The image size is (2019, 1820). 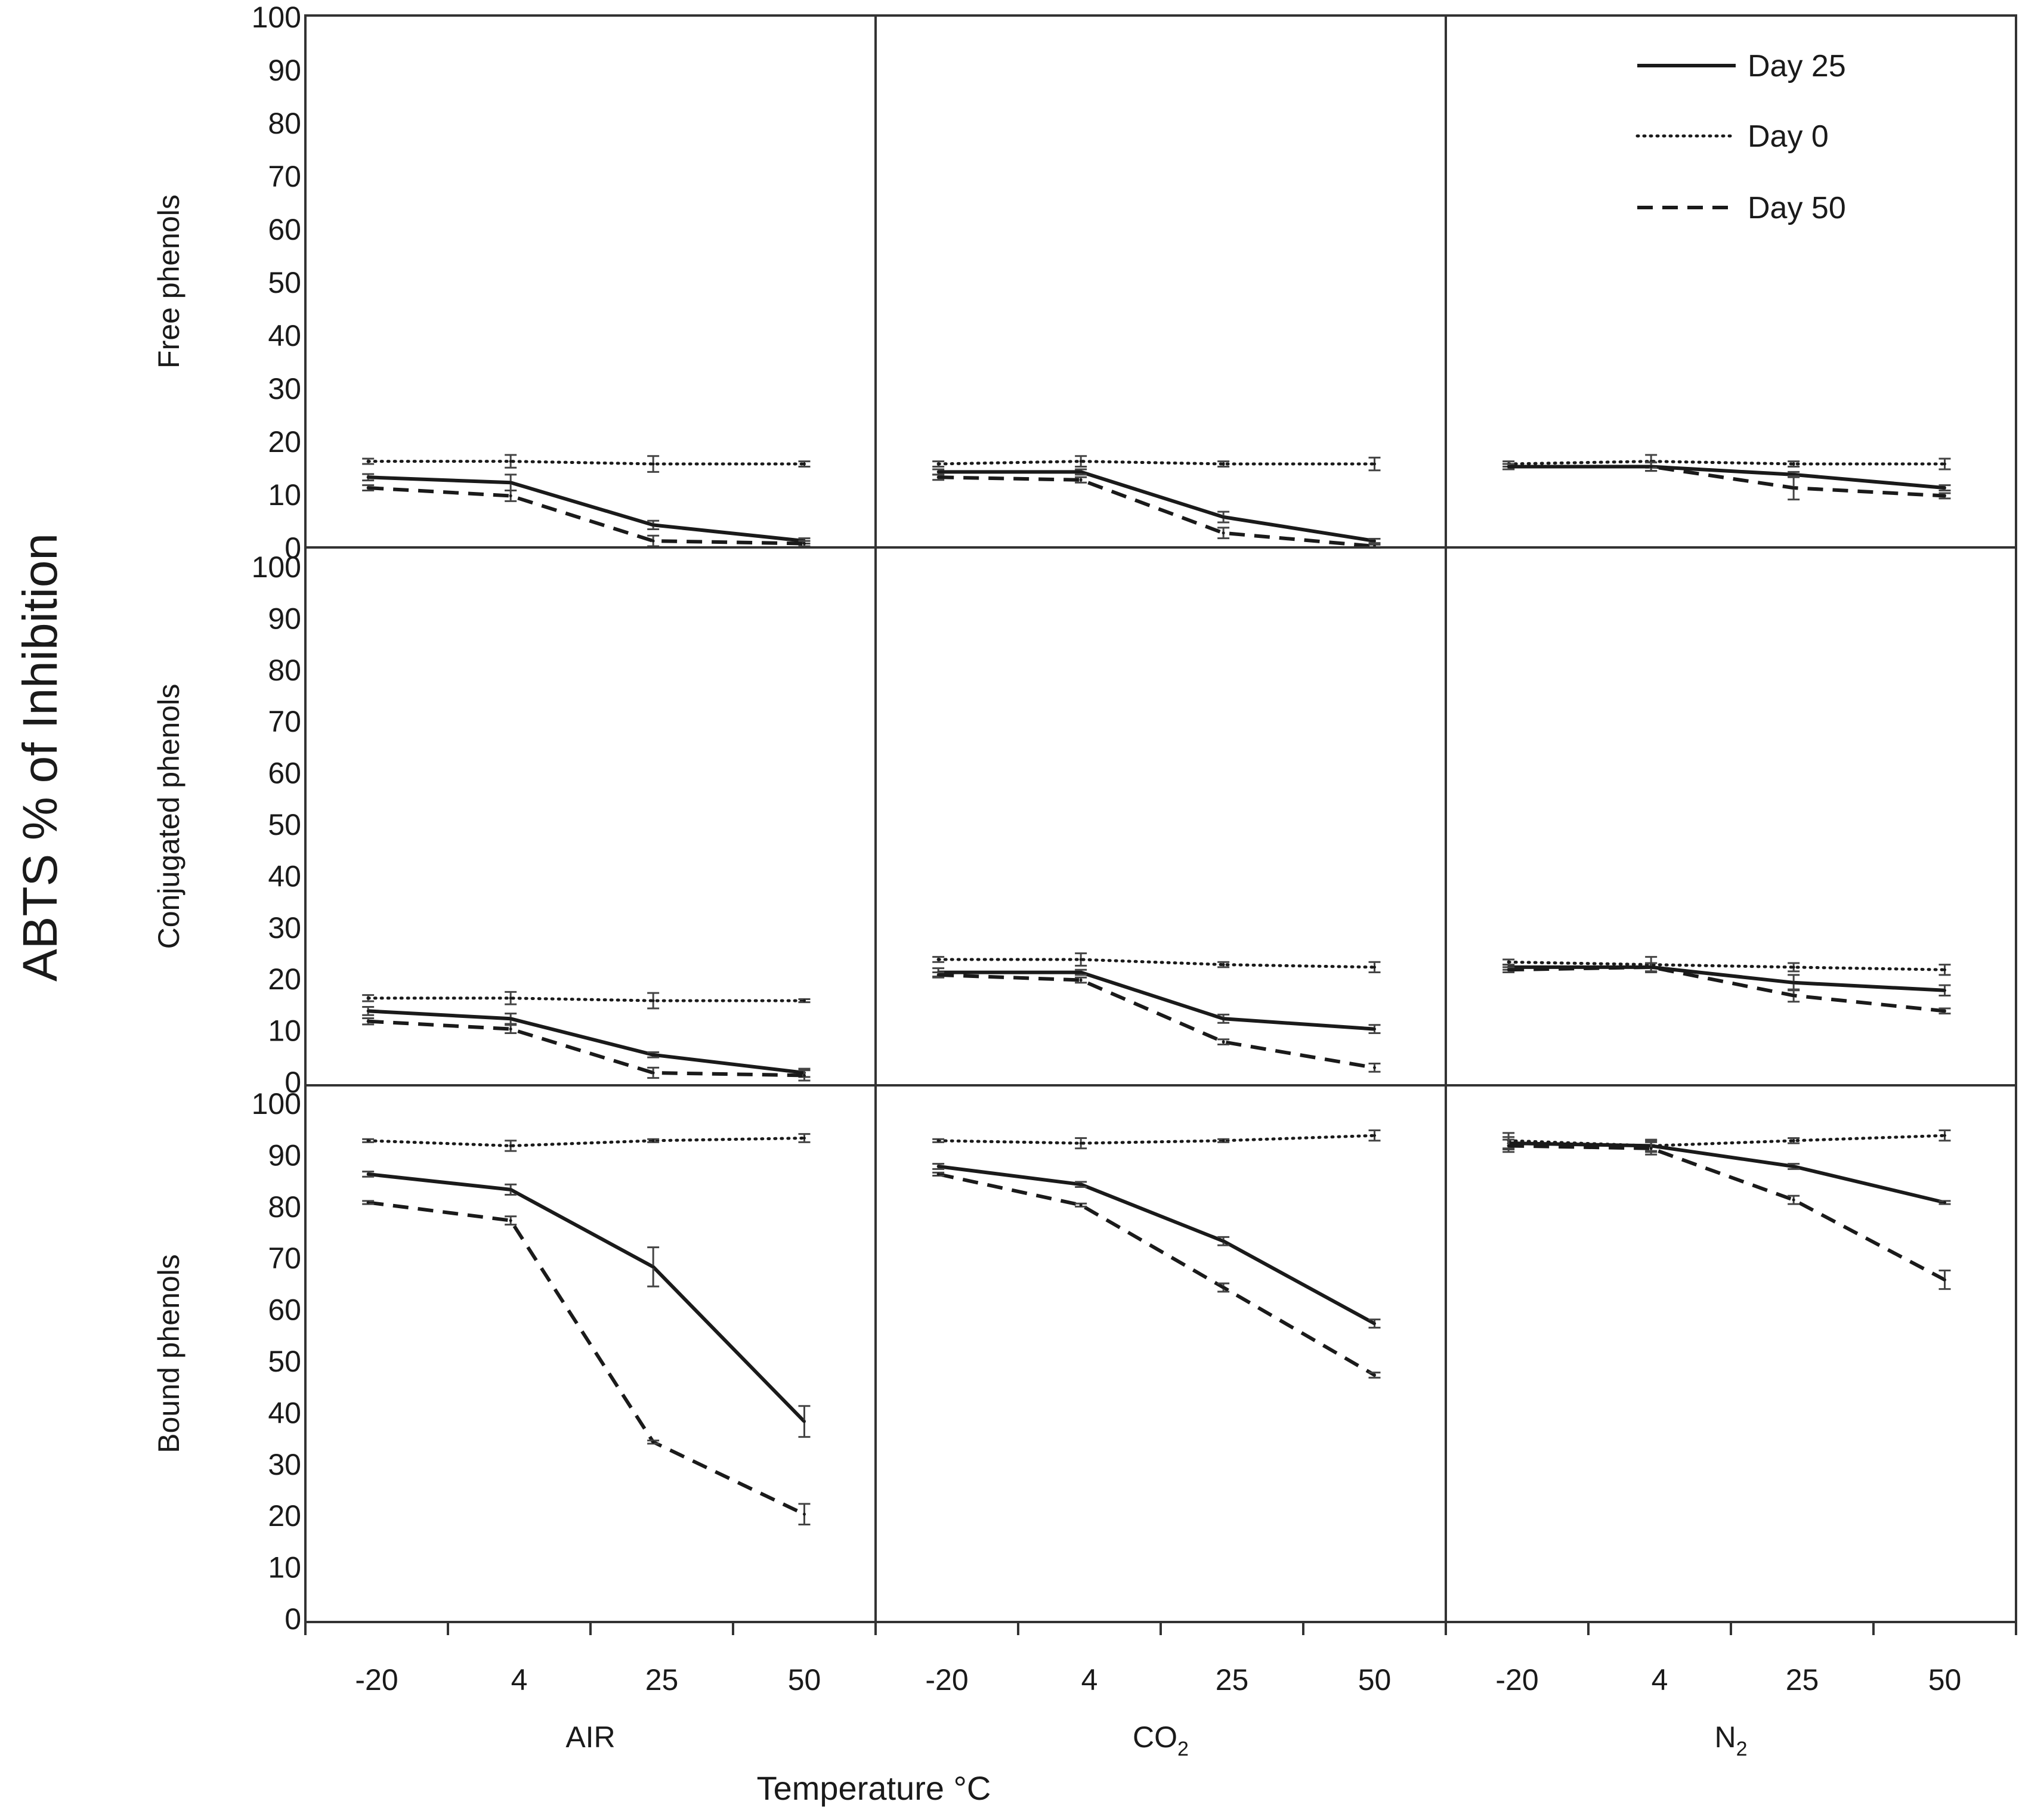 I want to click on legend-label: Day 0, so click(x=1788, y=136).